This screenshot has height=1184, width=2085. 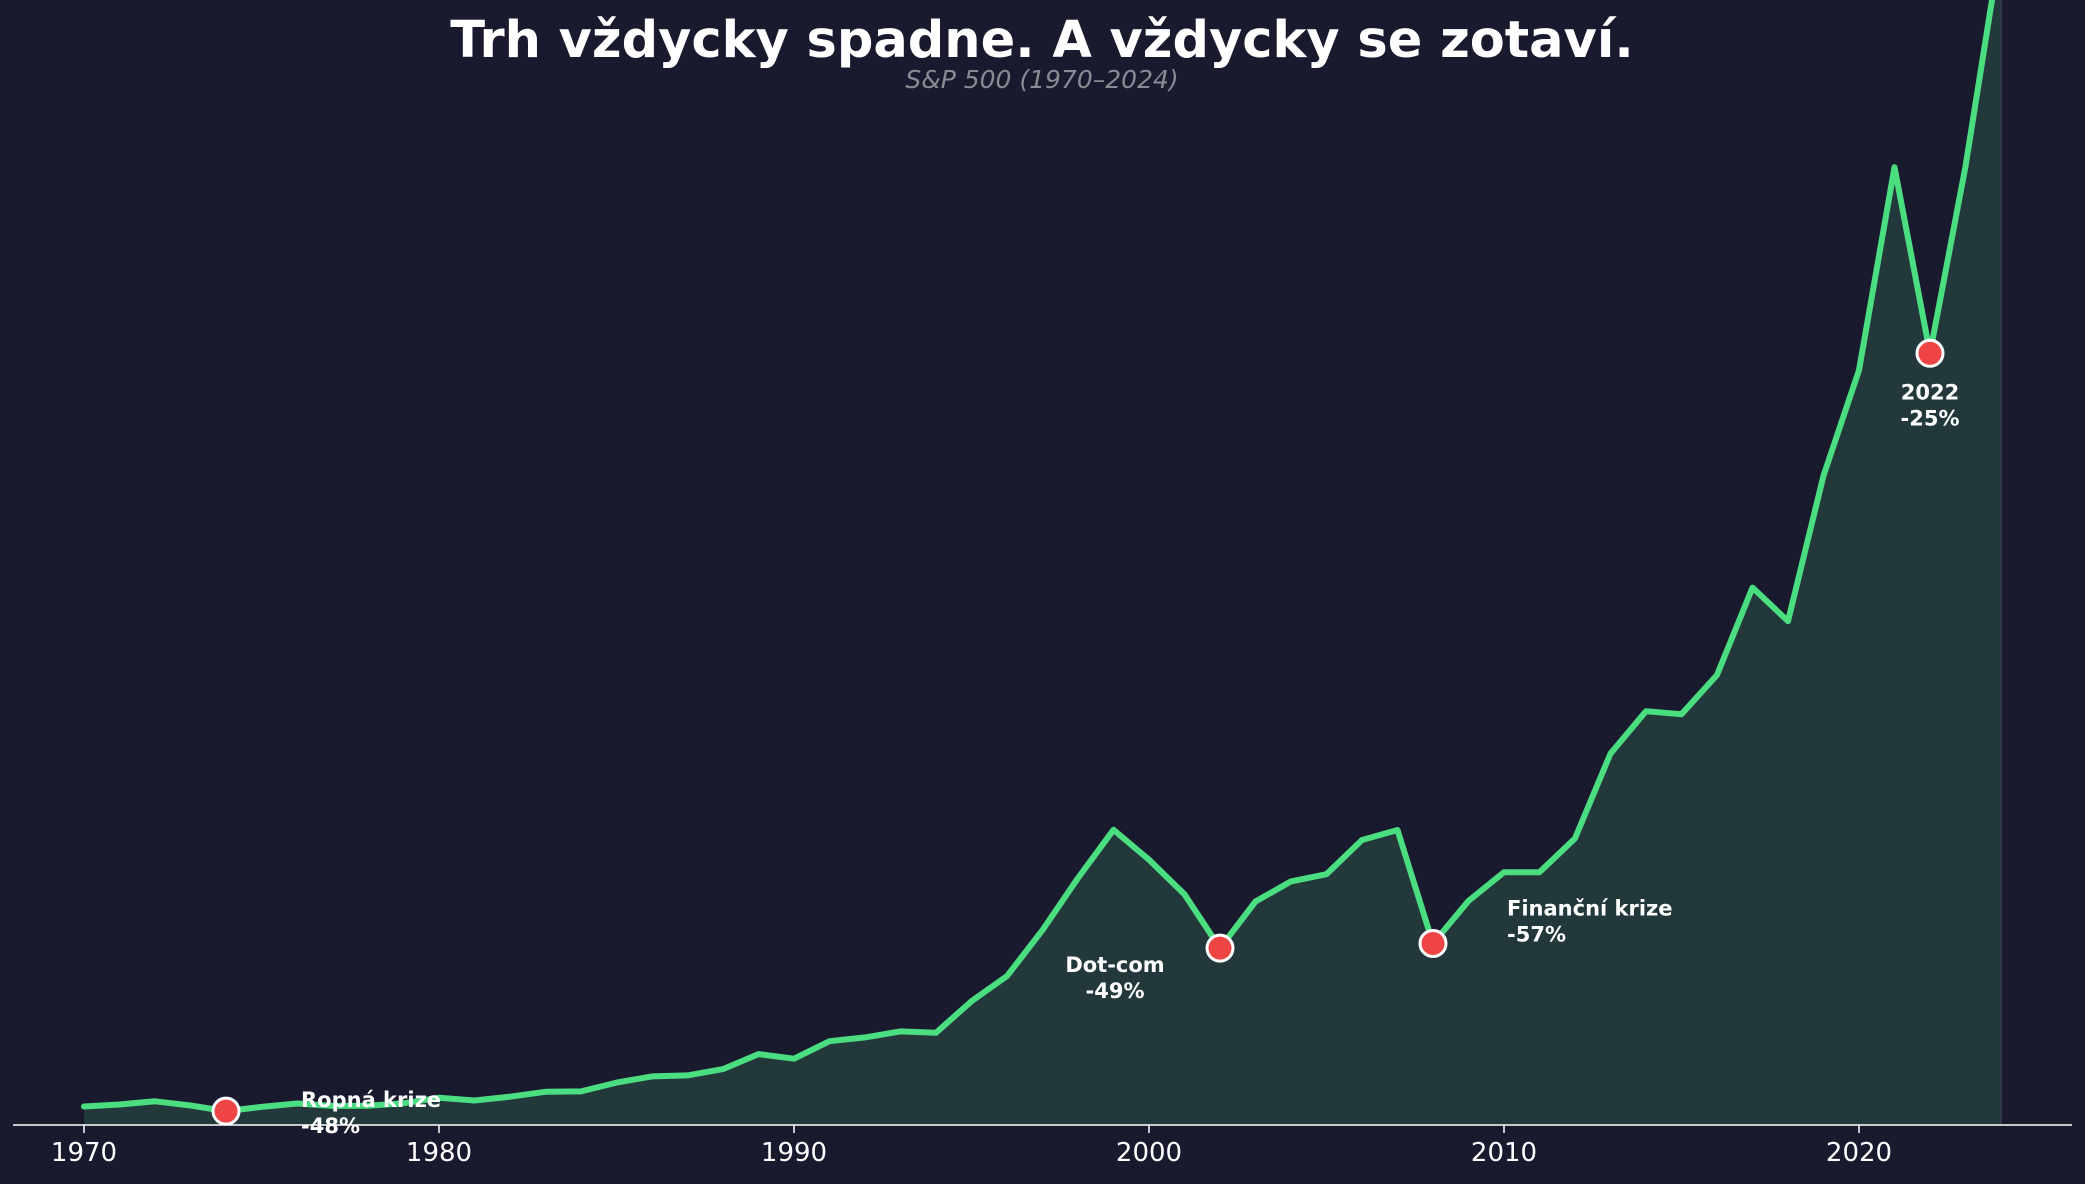 What do you see at coordinates (1536, 935) in the screenshot?
I see `annotation-value: -57%` at bounding box center [1536, 935].